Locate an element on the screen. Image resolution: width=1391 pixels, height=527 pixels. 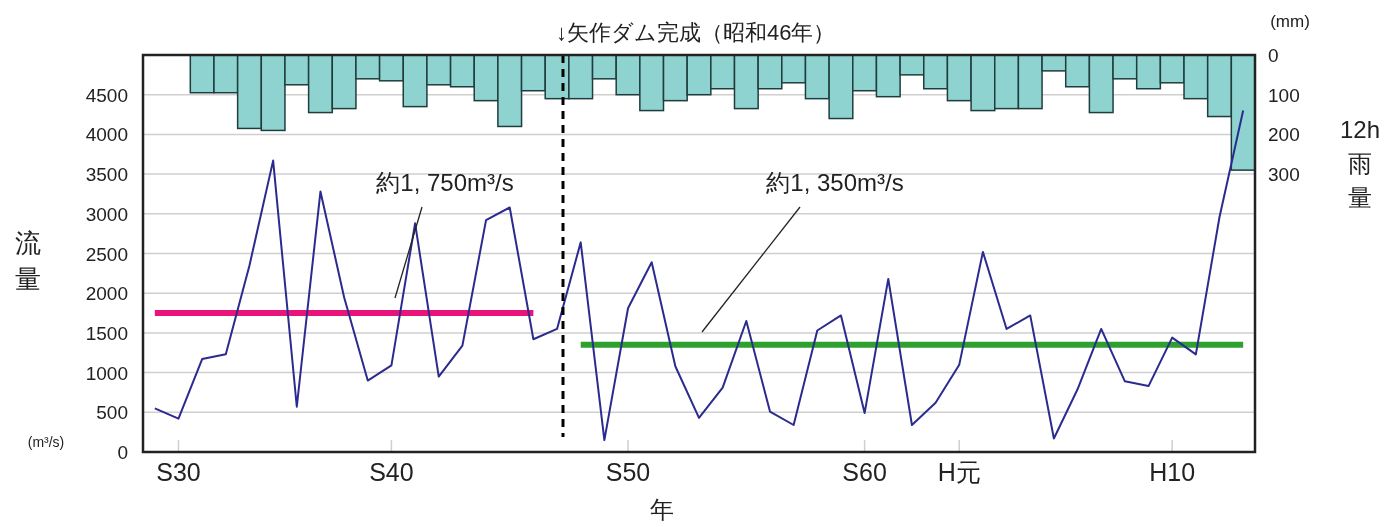
x-tick-label: S40 is located at coordinates (391, 472).